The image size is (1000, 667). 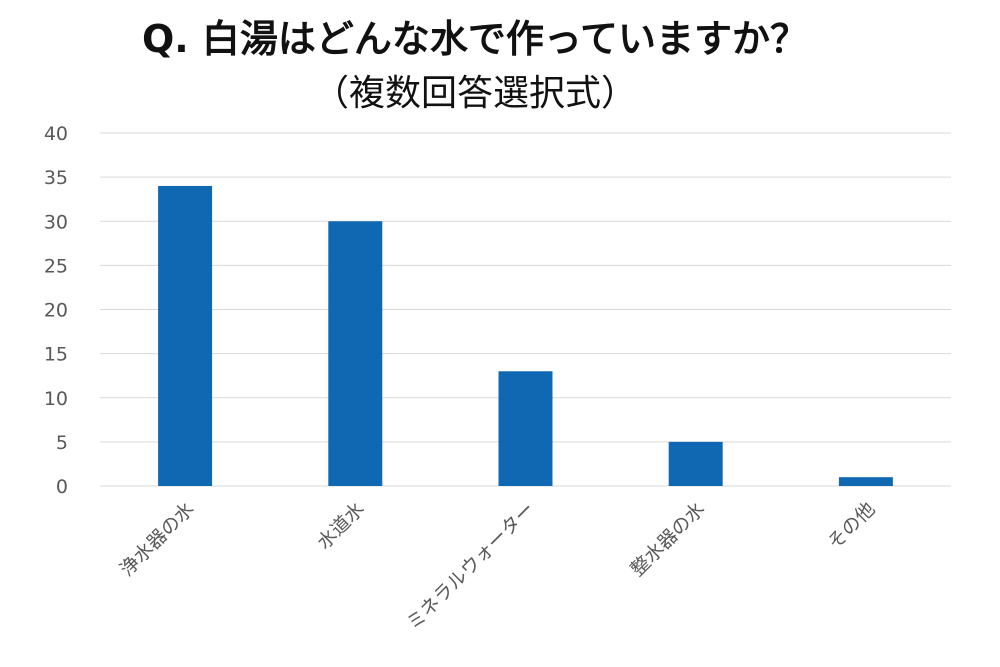 I want to click on y-axis-tick-labels: 0 5 10 15 20 25 30 35 40, so click(x=56, y=310).